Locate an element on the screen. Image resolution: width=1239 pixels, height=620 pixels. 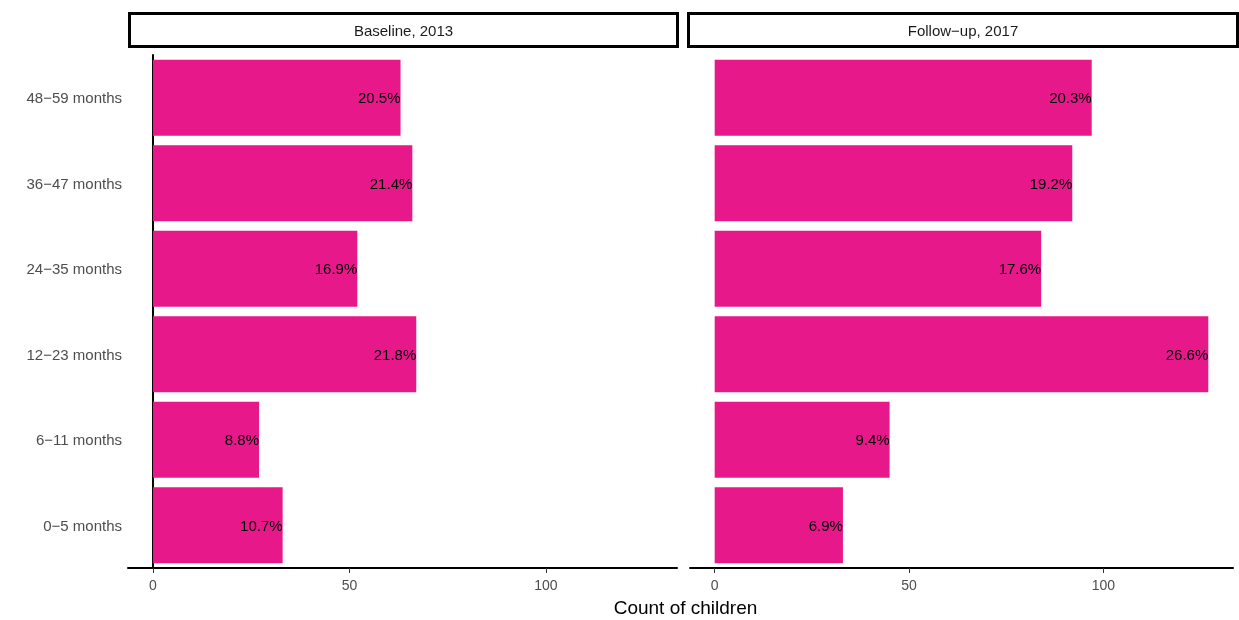
annotation: 21.4% is located at coordinates (391, 183).